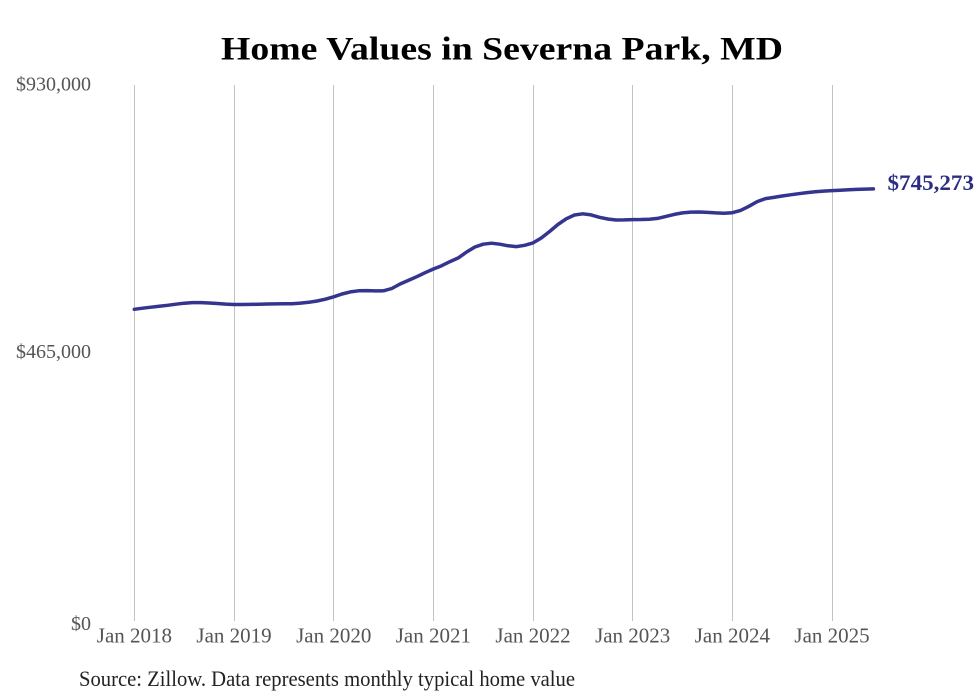  I want to click on svg-text: $745,273, so click(931, 182).